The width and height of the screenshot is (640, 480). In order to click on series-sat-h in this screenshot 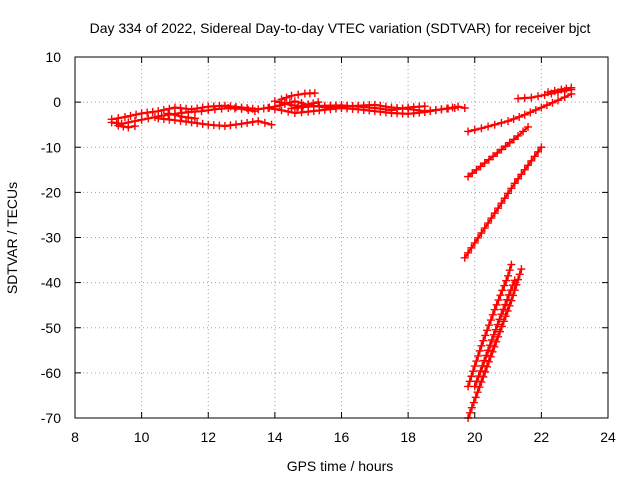, I will do `click(358, 108)`.